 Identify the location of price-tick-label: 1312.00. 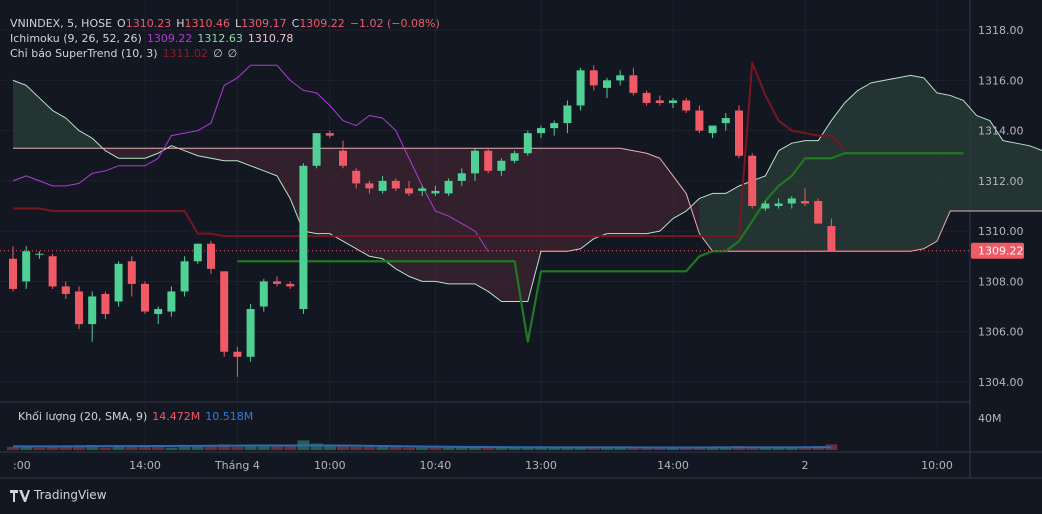
(1001, 181).